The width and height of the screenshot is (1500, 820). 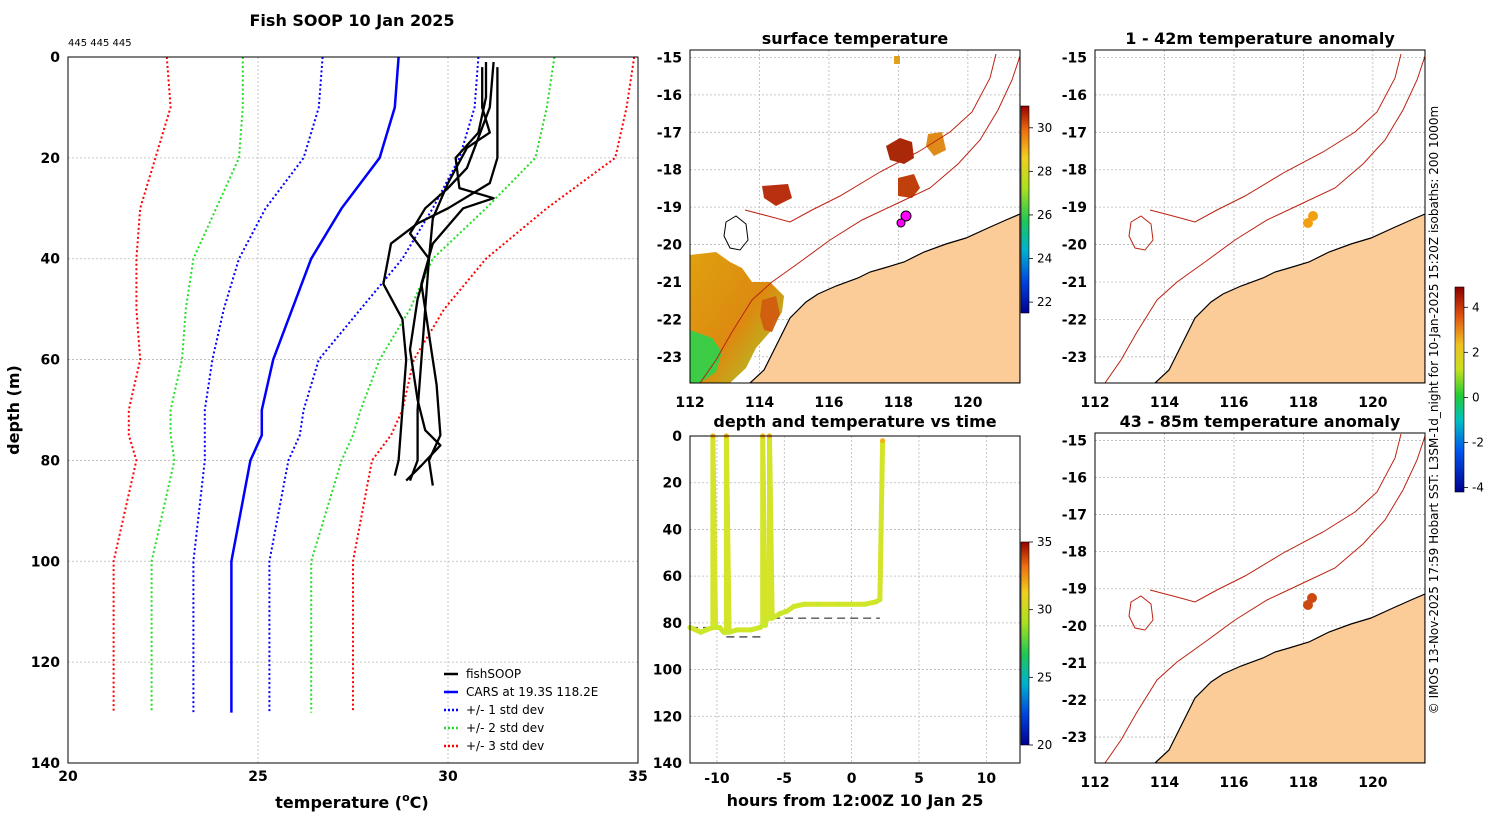 I want to click on y-tick-label: 140, so click(x=667, y=764).